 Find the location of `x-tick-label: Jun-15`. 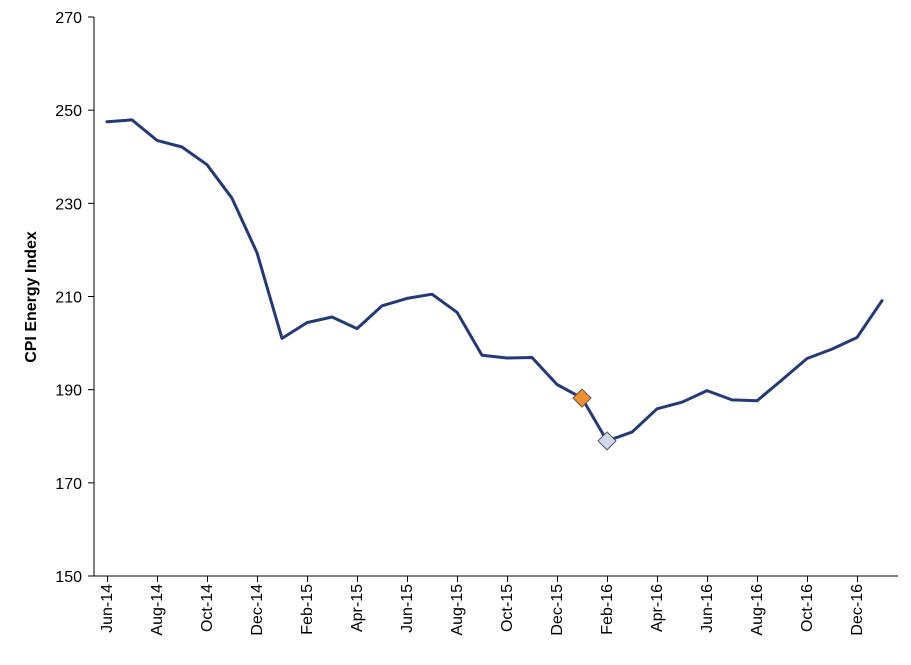

x-tick-label: Jun-15 is located at coordinates (407, 608).